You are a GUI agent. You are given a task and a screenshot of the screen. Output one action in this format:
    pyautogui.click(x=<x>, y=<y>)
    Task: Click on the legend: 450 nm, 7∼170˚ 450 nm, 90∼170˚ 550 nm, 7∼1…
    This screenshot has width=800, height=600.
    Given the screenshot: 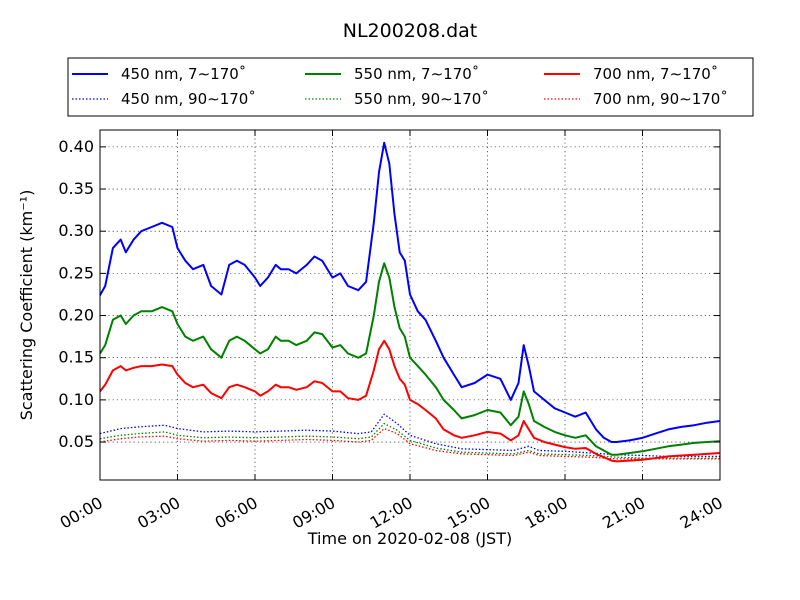 What is the action you would take?
    pyautogui.click(x=410, y=87)
    